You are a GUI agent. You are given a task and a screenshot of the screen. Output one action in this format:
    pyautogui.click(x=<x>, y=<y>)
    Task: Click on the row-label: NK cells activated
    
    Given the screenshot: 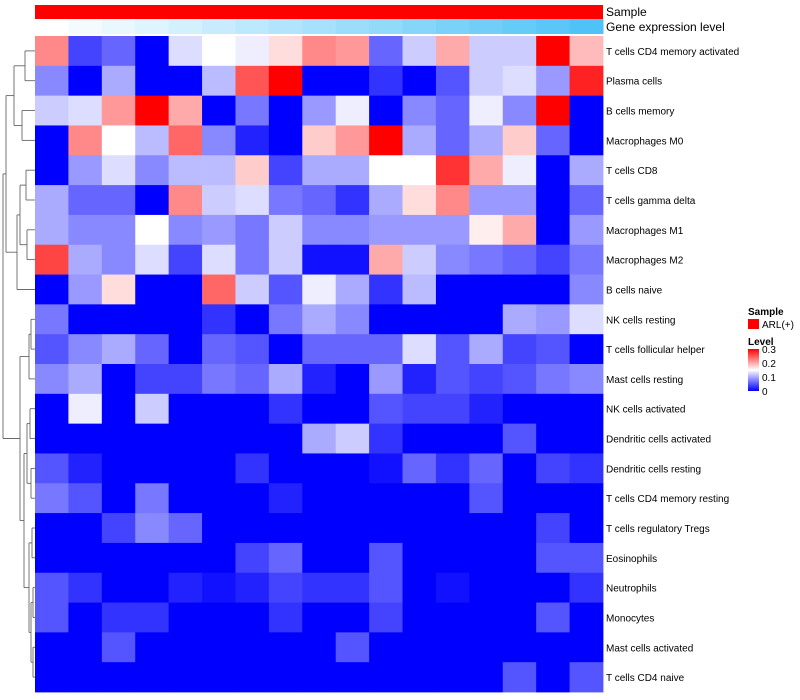 What is the action you would take?
    pyautogui.click(x=645, y=410)
    